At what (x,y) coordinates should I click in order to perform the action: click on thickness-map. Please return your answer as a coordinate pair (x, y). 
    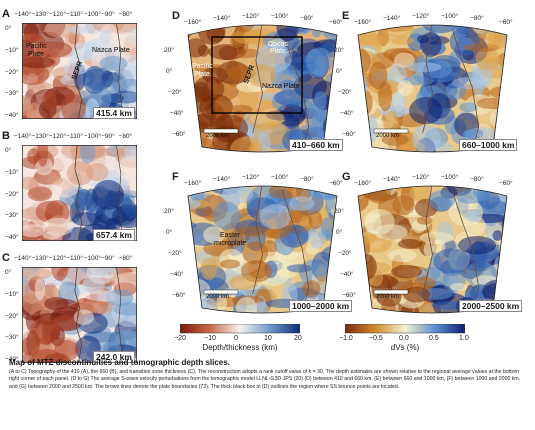
    Looking at the image, I should click on (79, 193).